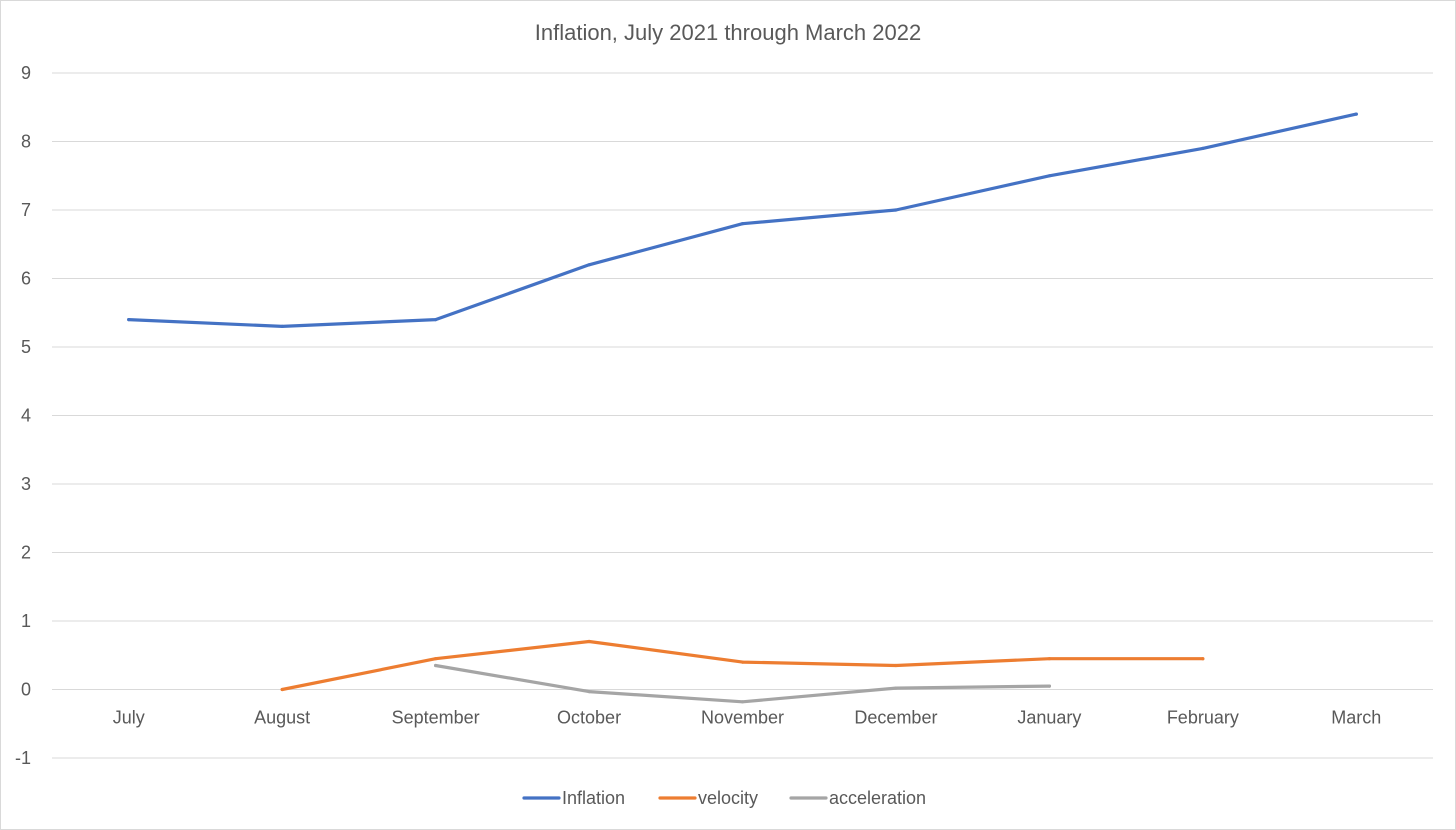 The image size is (1456, 830). I want to click on y-tick-label: 6, so click(26, 279).